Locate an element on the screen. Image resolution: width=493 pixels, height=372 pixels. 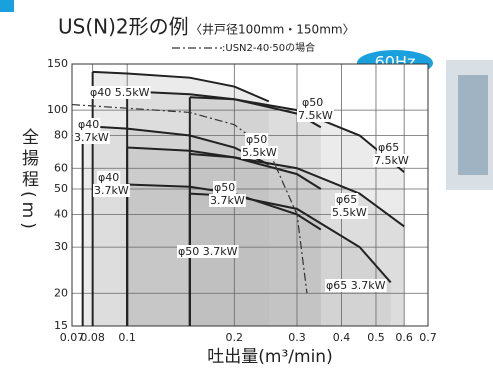
y-tick-label: 100 is located at coordinates (57, 109).